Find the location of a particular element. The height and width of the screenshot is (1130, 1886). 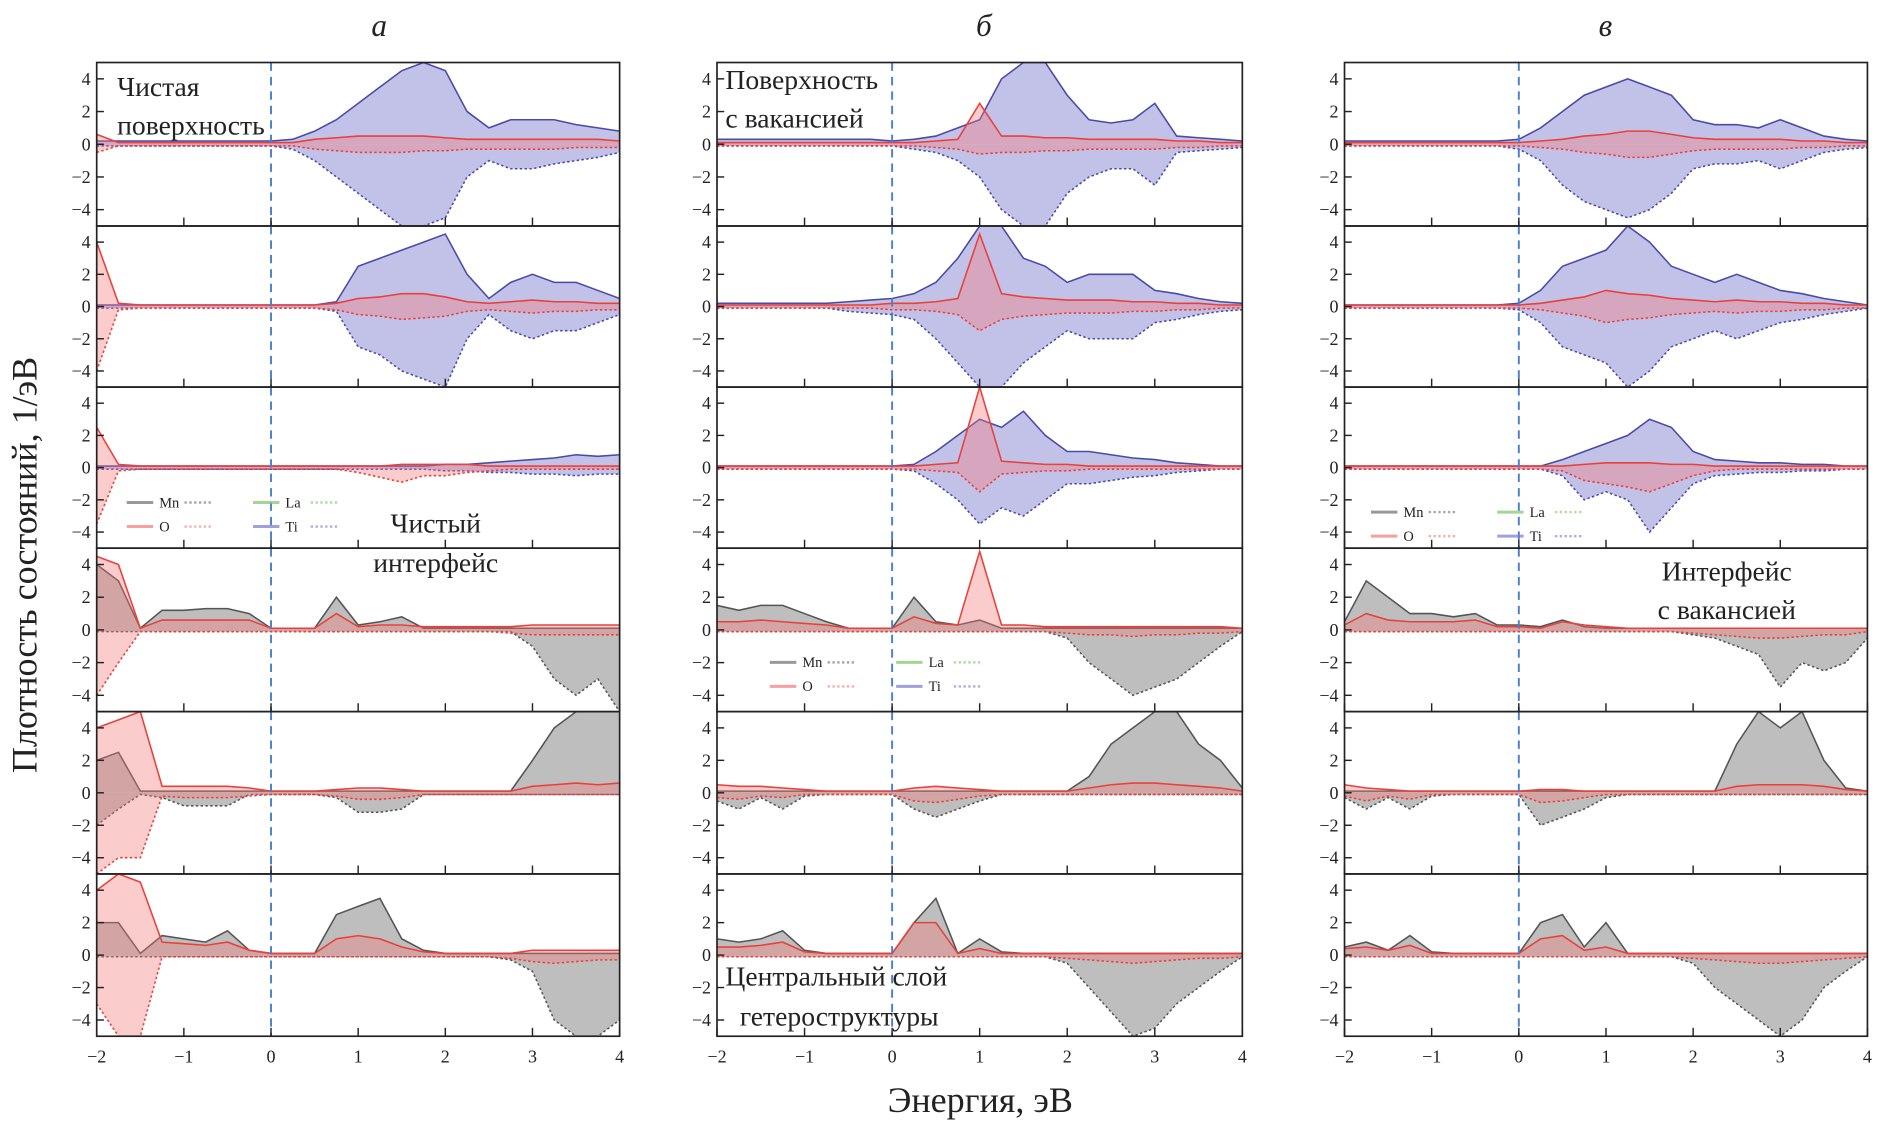

panel-annotation: поверхность is located at coordinates (191, 125).